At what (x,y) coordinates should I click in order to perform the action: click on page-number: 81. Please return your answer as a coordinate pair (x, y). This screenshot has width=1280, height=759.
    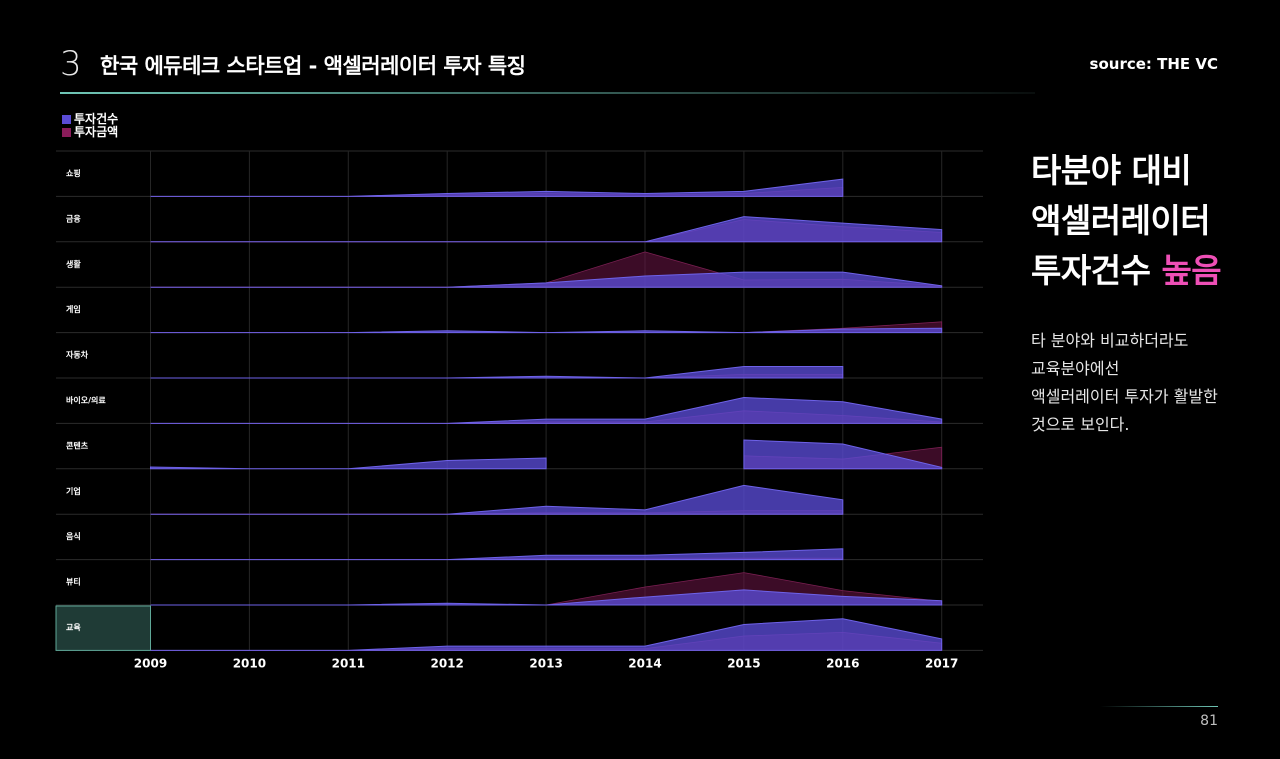
    Looking at the image, I should click on (1209, 721).